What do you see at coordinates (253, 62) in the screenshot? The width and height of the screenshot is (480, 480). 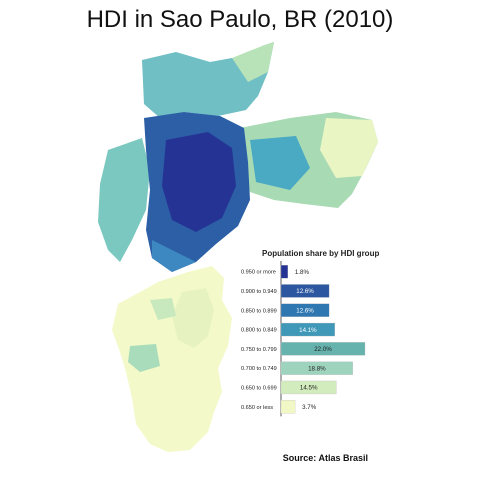 I see `map-region-north-edge` at bounding box center [253, 62].